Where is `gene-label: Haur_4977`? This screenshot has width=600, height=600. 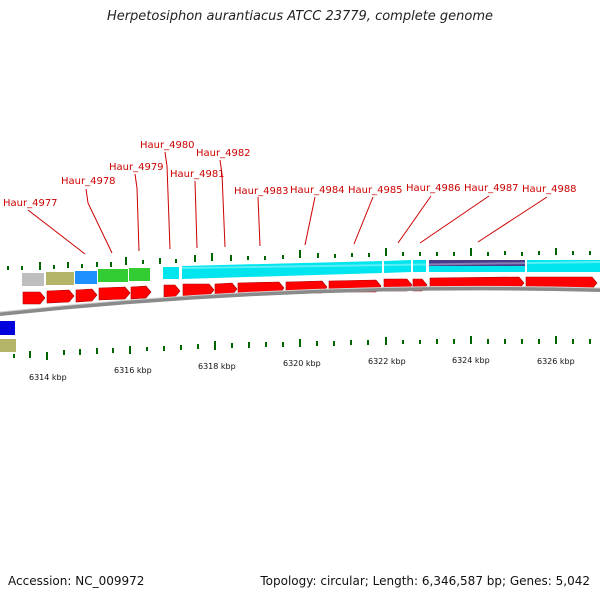 gene-label: Haur_4977 is located at coordinates (30, 203).